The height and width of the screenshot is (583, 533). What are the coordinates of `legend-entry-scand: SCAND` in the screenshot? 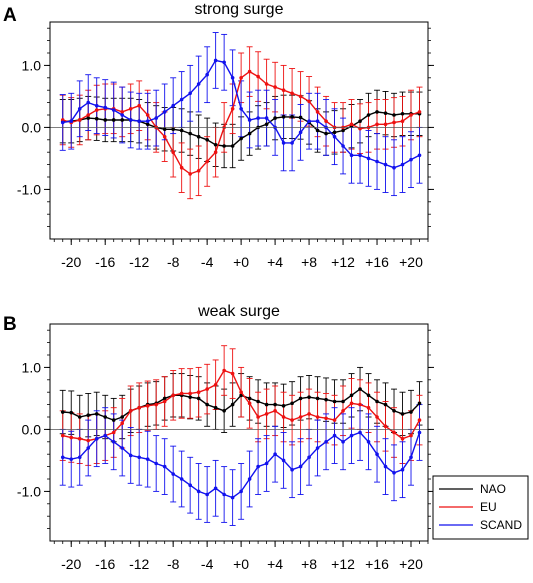 It's located at (480, 525).